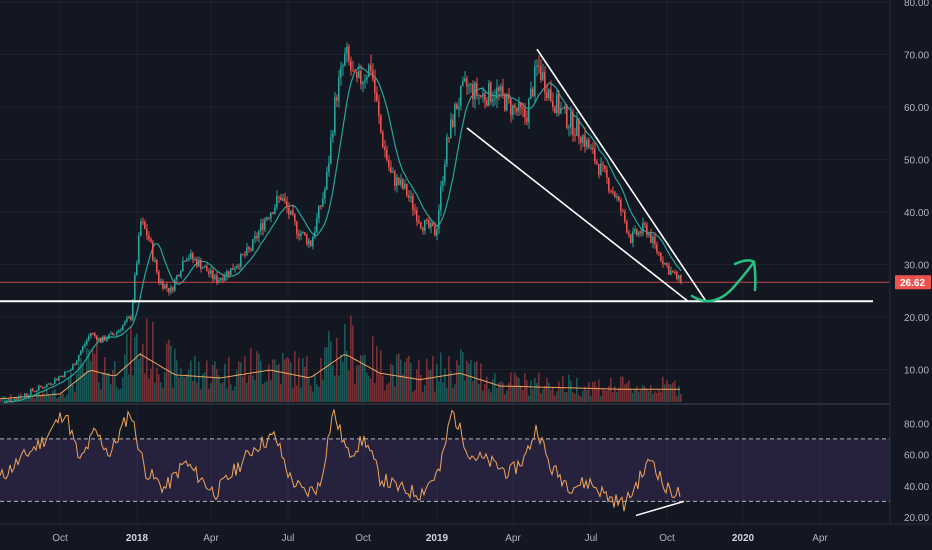 The height and width of the screenshot is (550, 932). What do you see at coordinates (916, 161) in the screenshot?
I see `price-tick-label: 50.00` at bounding box center [916, 161].